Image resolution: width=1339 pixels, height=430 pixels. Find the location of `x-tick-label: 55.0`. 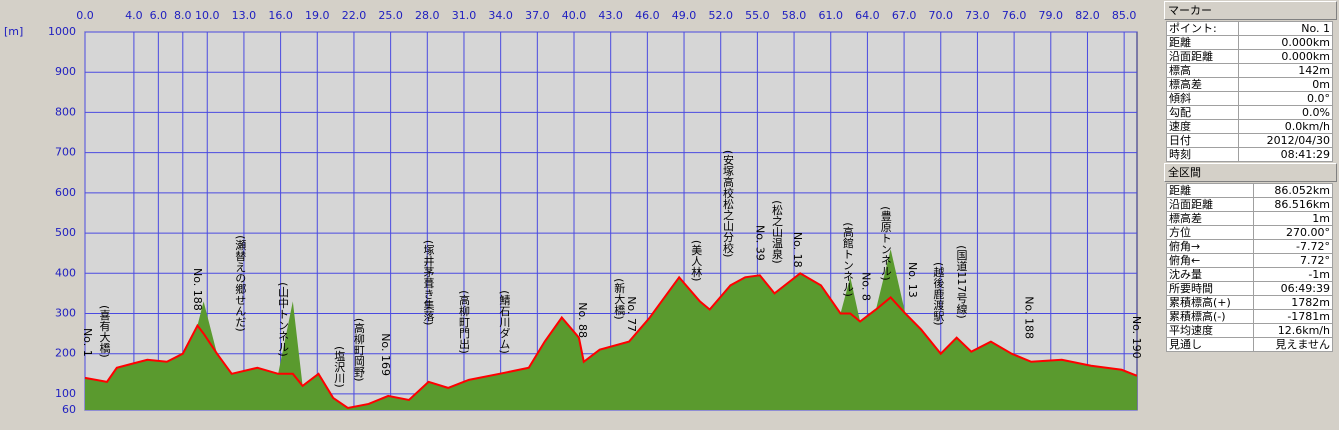

x-tick-label: 55.0 is located at coordinates (757, 15).